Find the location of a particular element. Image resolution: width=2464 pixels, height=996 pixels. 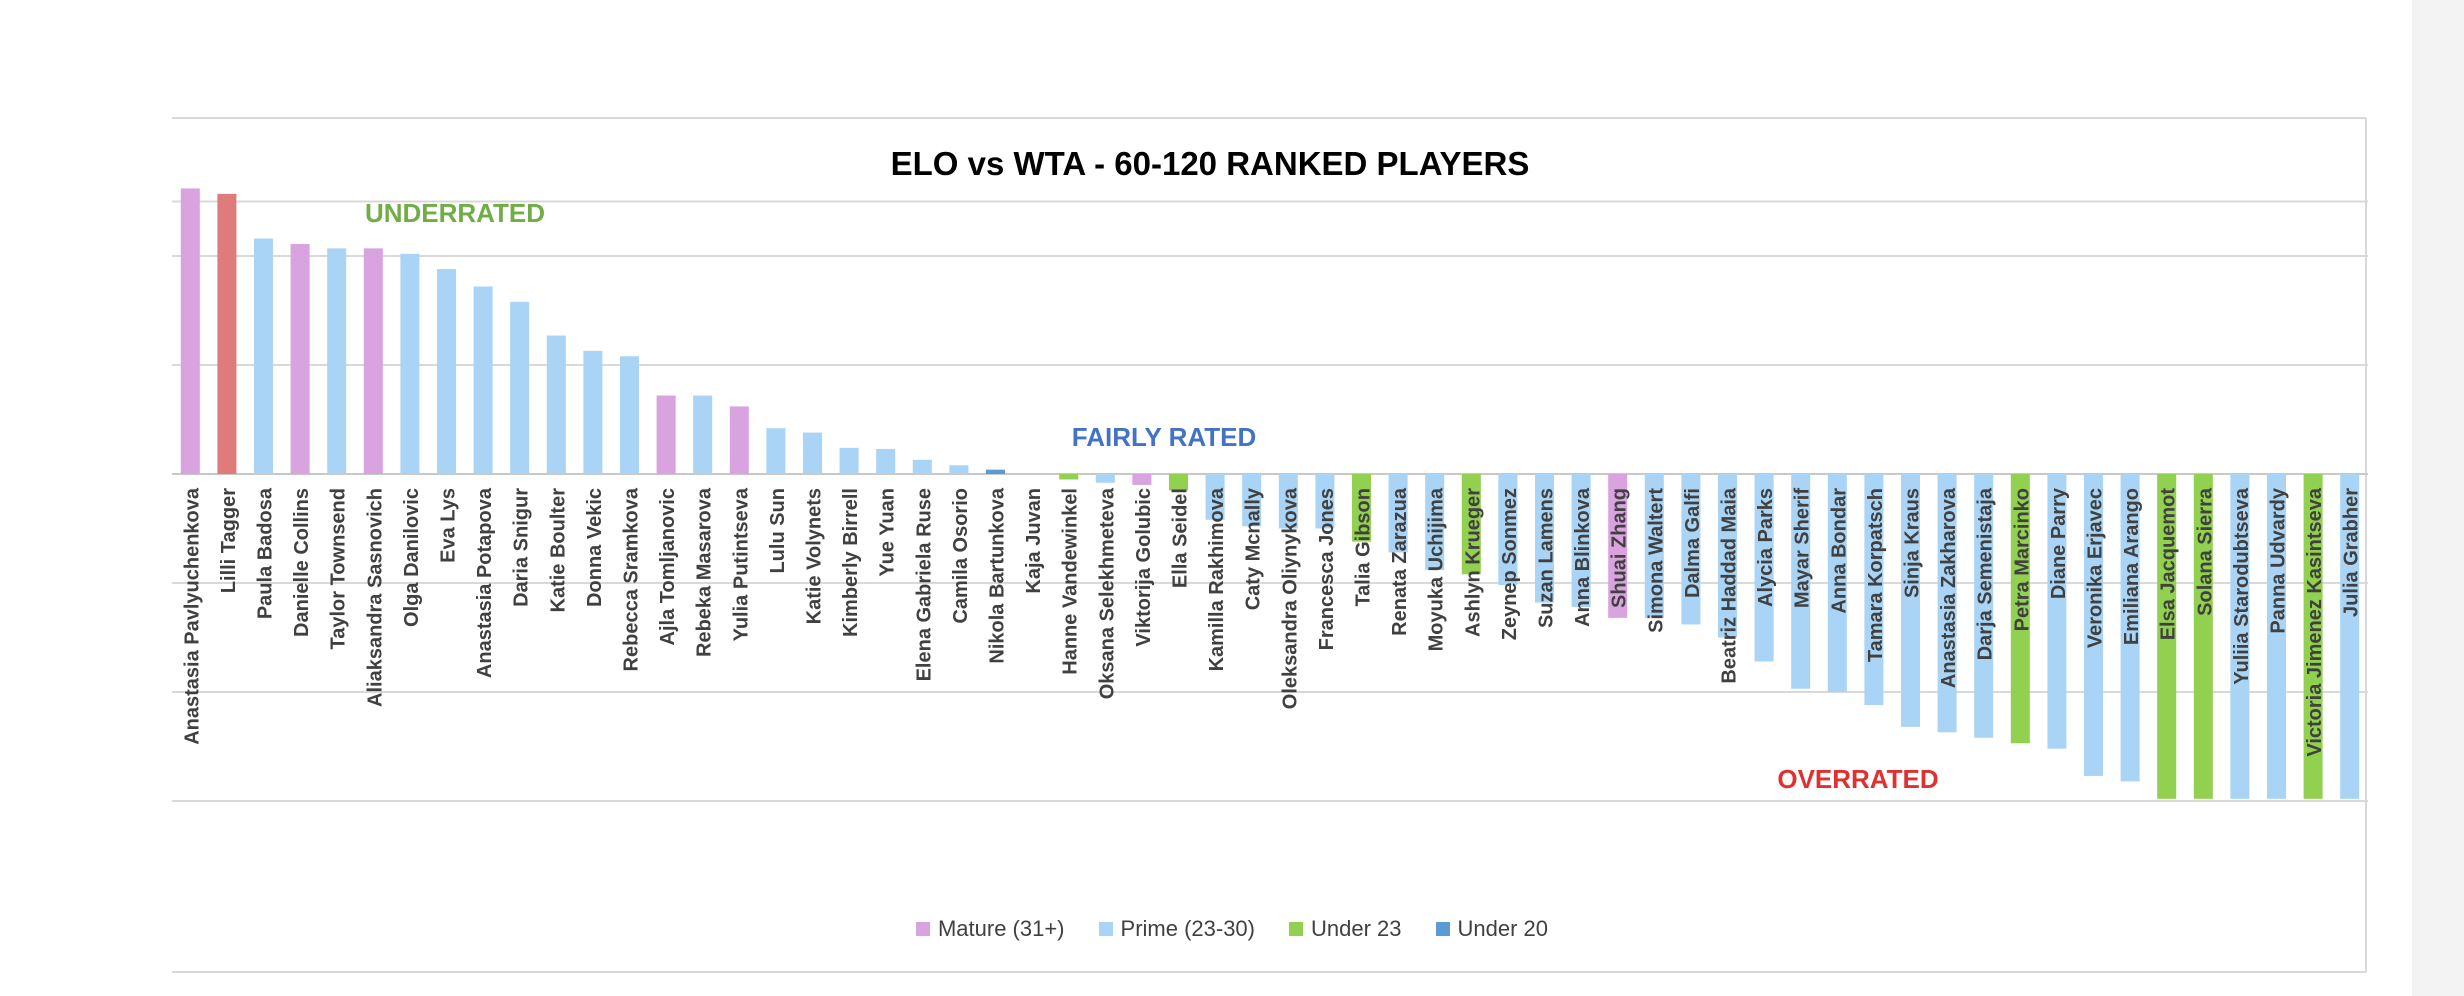

category-label: Daria Snigur is located at coordinates (522, 547).